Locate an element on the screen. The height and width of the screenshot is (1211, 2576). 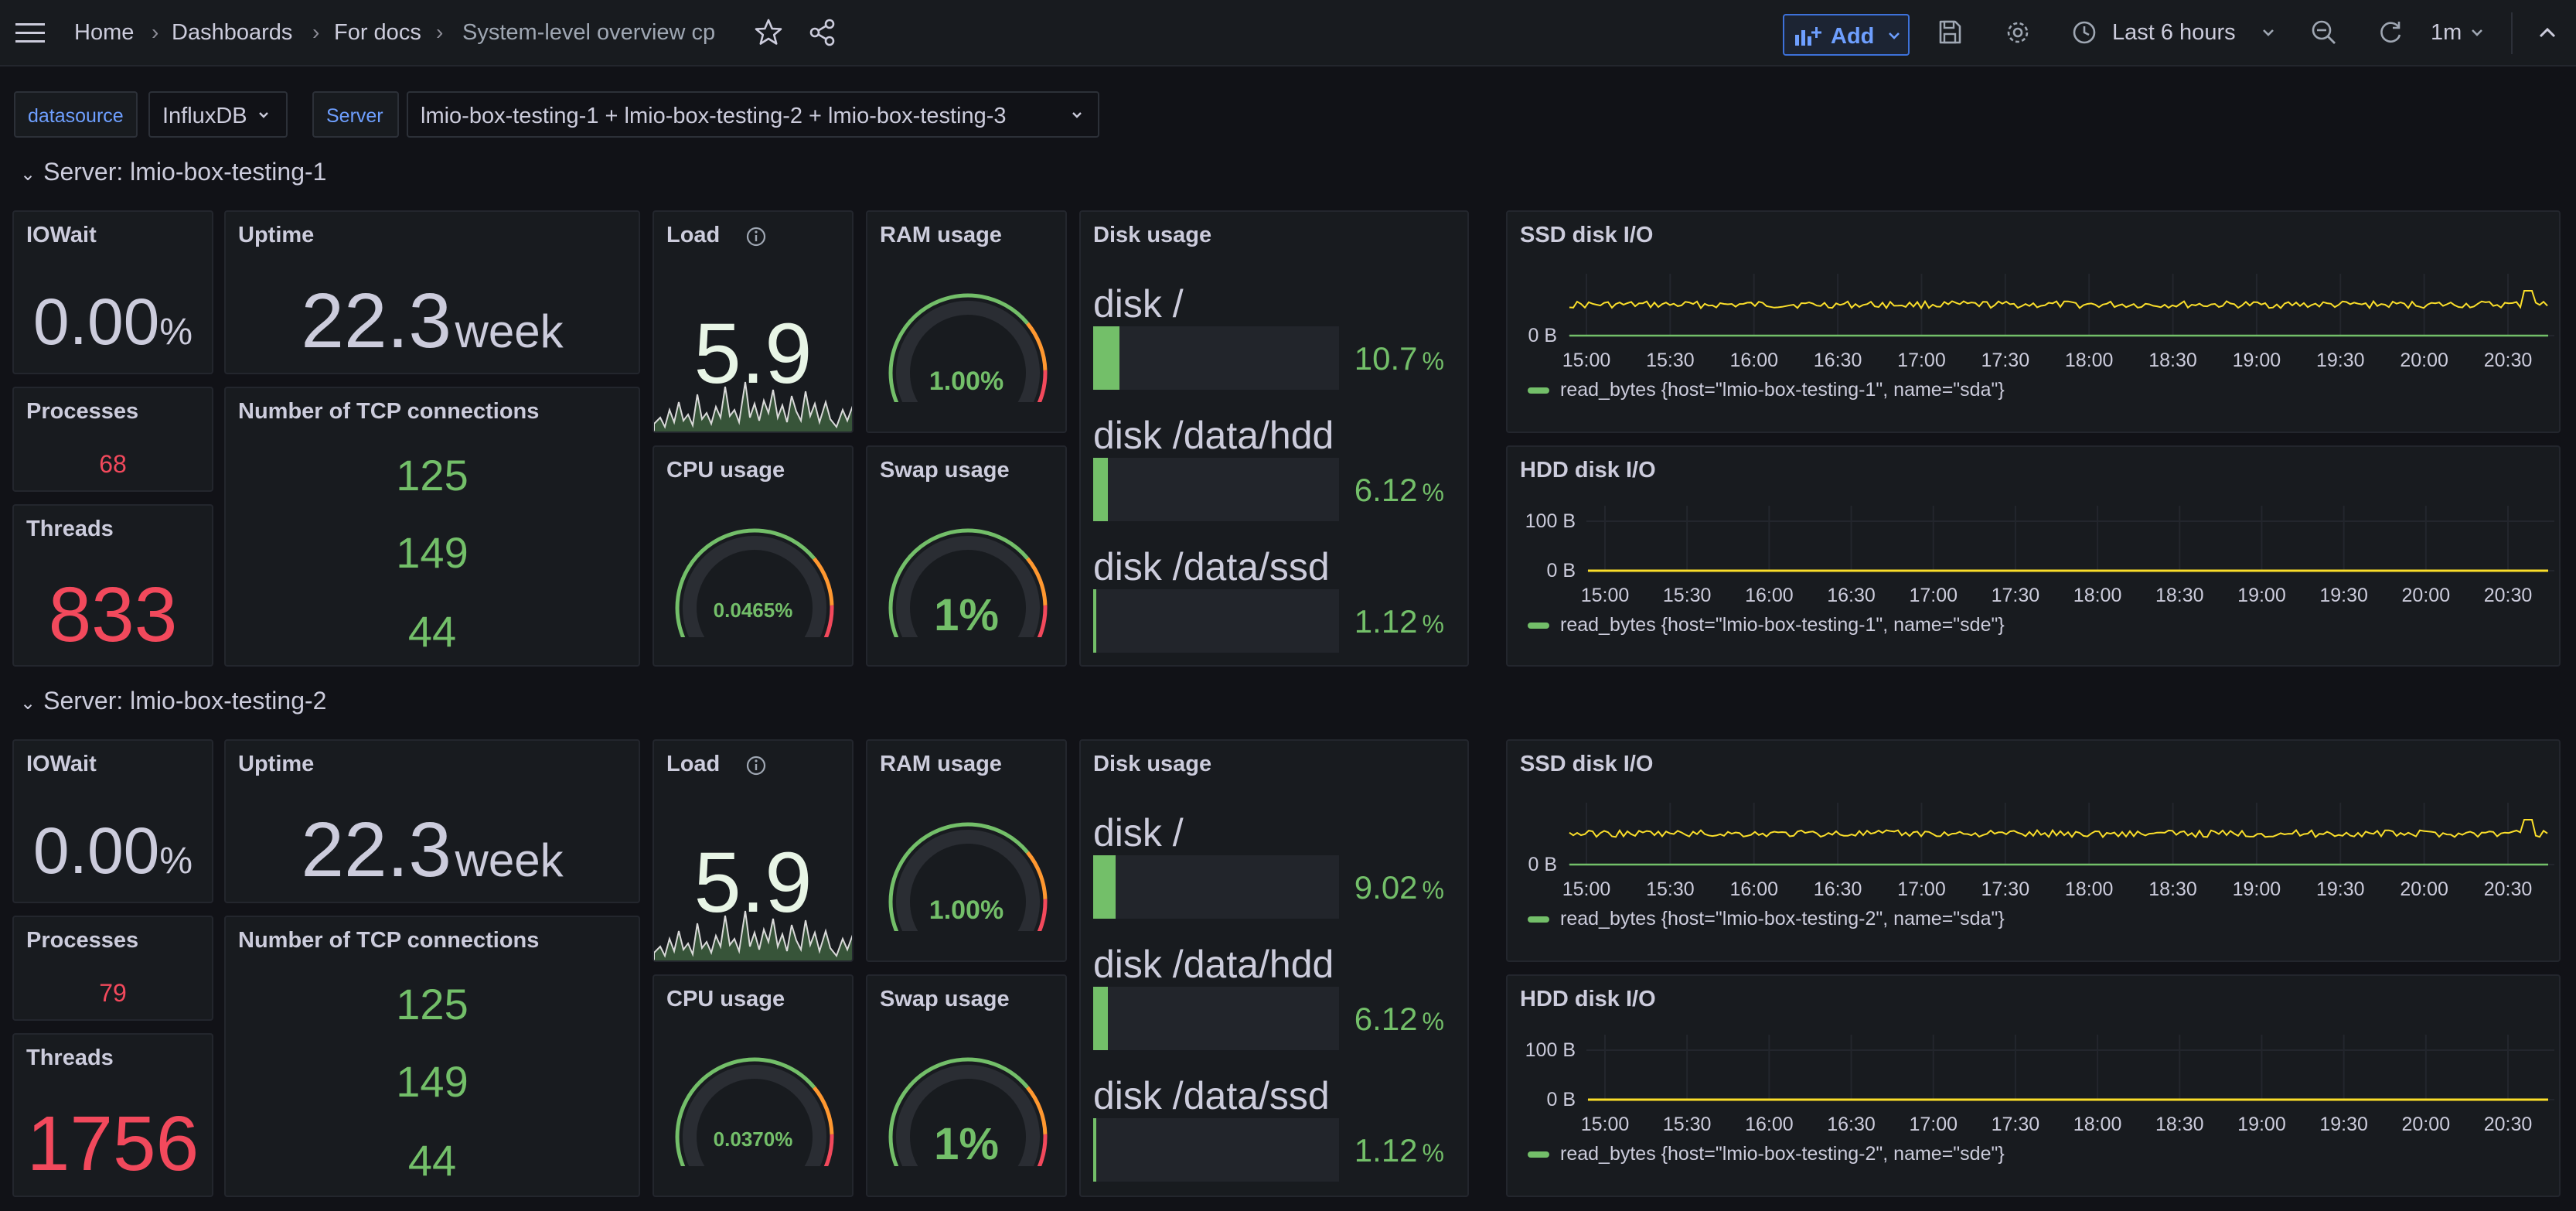
clock-icon is located at coordinates (2084, 32).